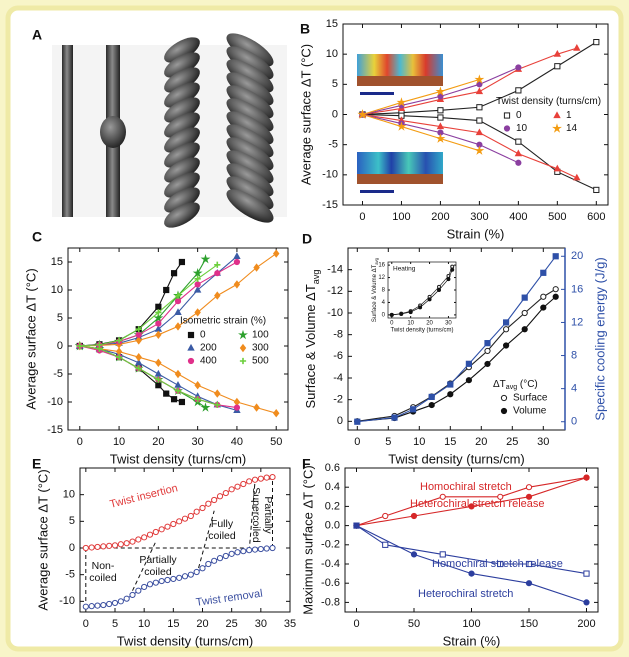 This screenshot has width=629, height=657. I want to click on y2-tick-label: 8, so click(574, 355).